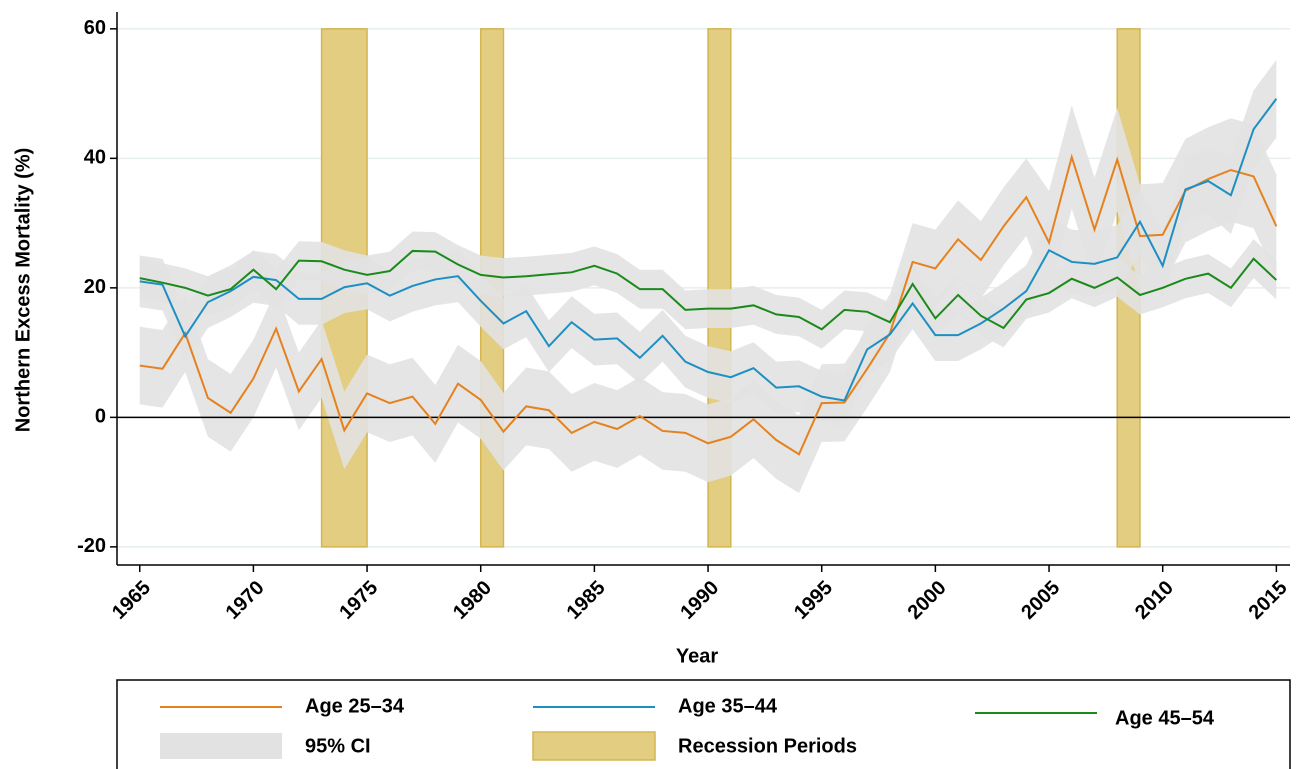  Describe the element at coordinates (23, 290) in the screenshot. I see `y-axis-label: Northern Excess Mortality (%)` at that location.